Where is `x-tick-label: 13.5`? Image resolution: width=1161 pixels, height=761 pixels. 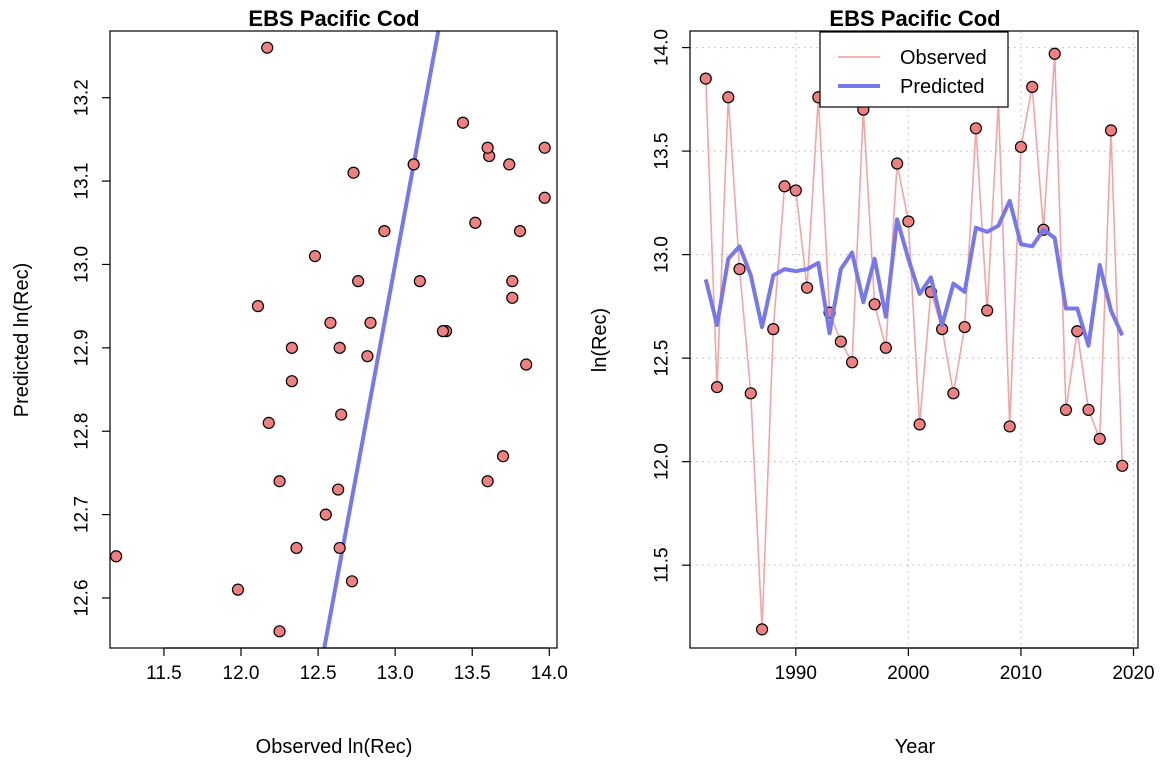 x-tick-label: 13.5 is located at coordinates (472, 673).